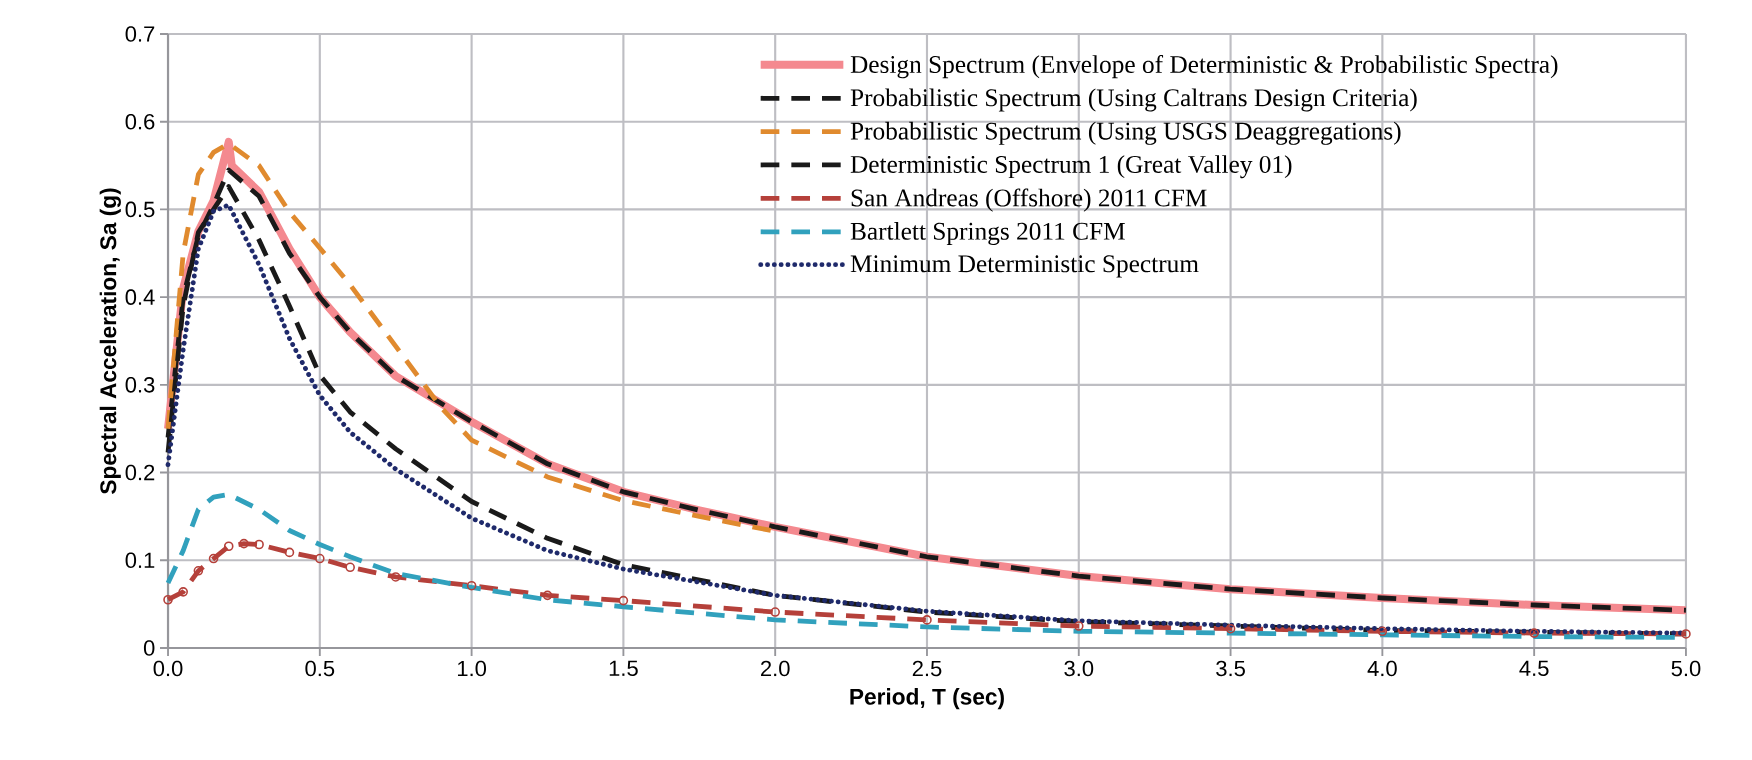 The image size is (1752, 760). Describe the element at coordinates (987, 234) in the screenshot. I see `legend-label: Bartlett Springs 2011 CFM` at that location.